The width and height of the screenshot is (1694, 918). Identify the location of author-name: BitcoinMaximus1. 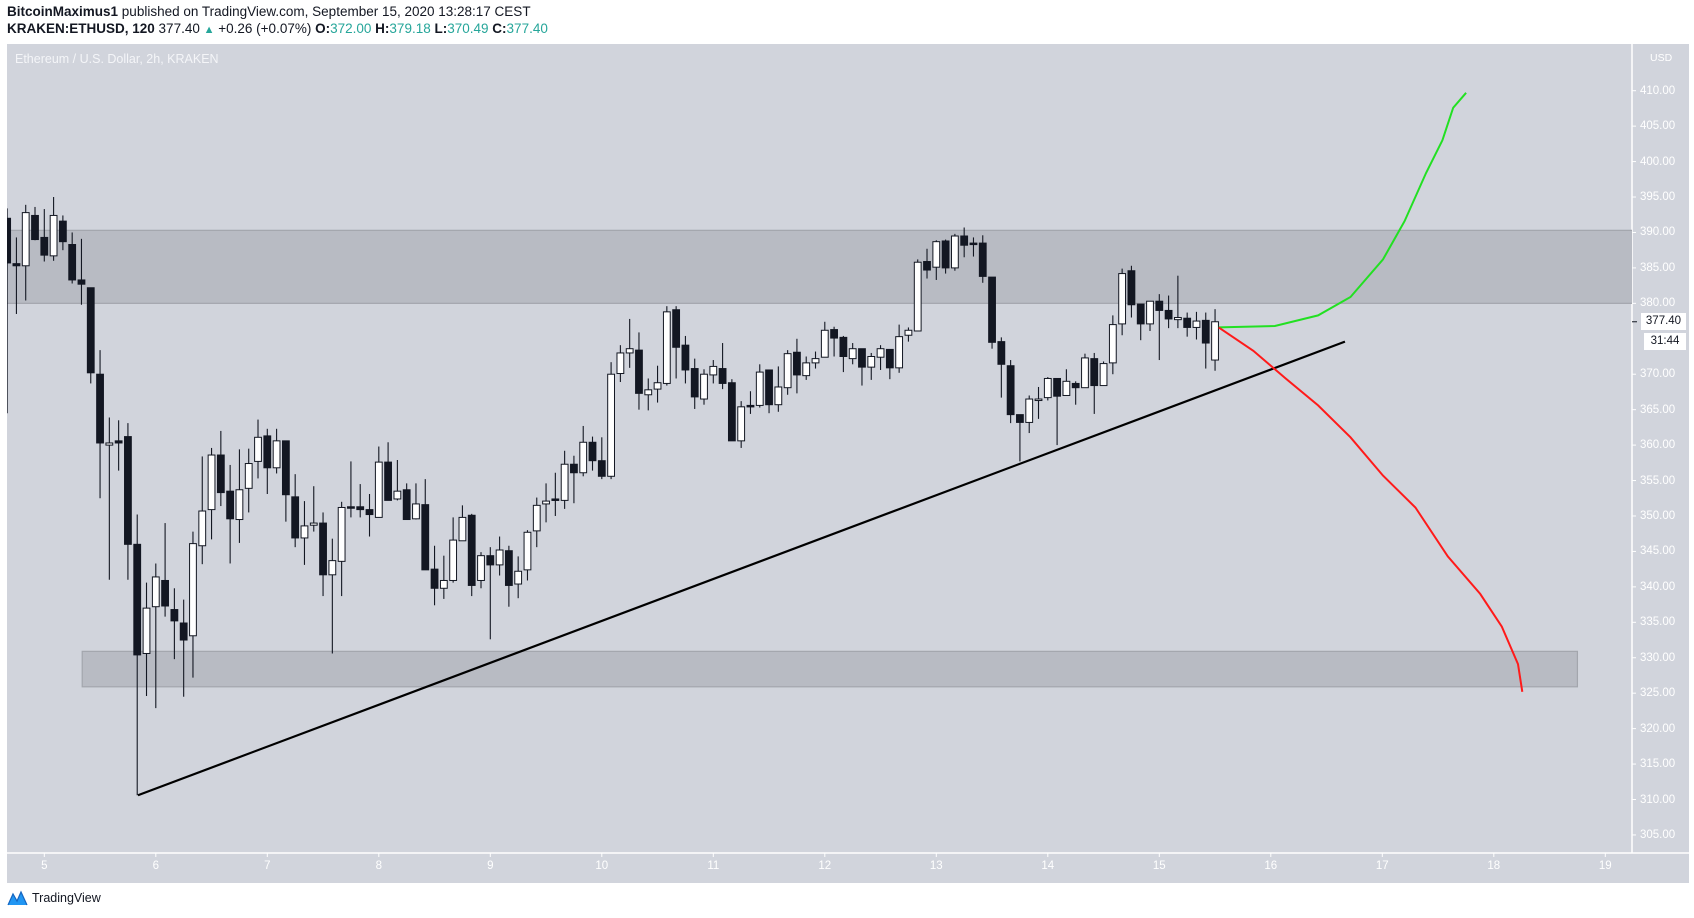
(63, 11).